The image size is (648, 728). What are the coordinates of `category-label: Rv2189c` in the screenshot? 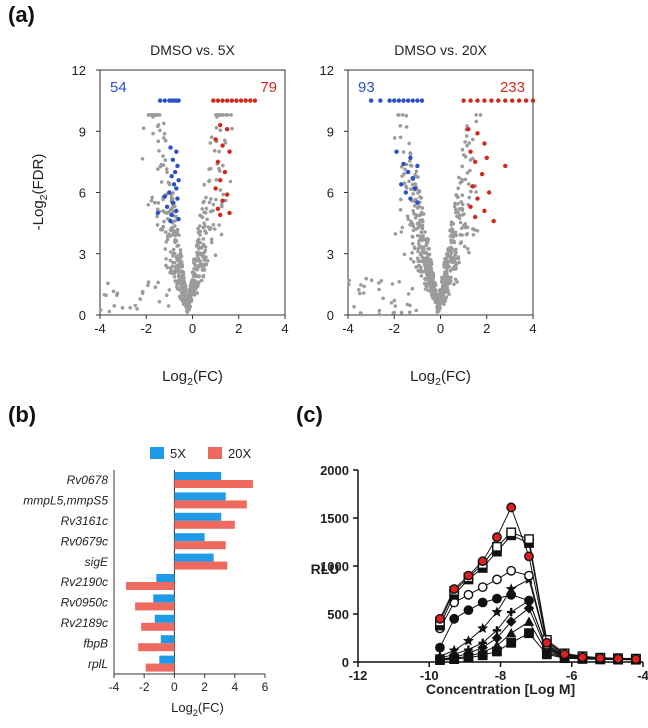 It's located at (84, 623).